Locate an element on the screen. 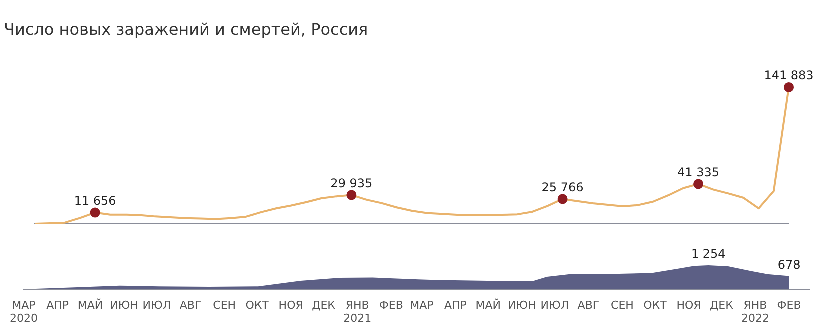 Image resolution: width=820 pixels, height=327 pixels. data-label: 678 is located at coordinates (789, 265).